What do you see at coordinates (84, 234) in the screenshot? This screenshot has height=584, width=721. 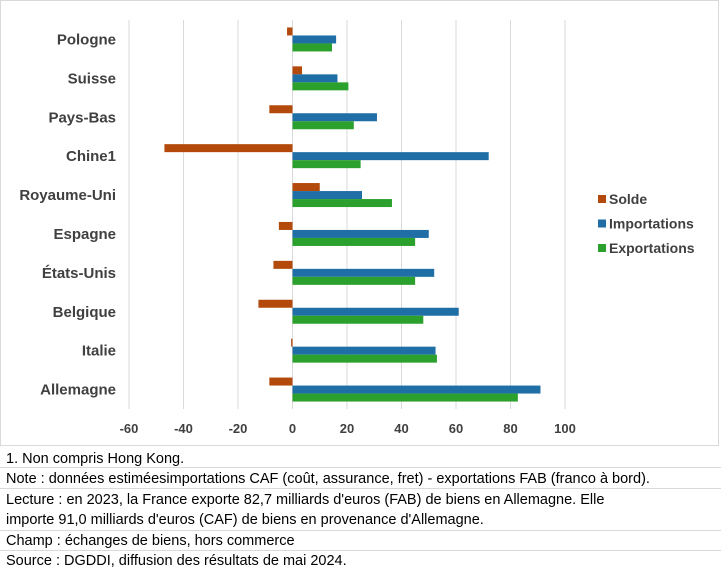 I see `category-label: Espagne` at bounding box center [84, 234].